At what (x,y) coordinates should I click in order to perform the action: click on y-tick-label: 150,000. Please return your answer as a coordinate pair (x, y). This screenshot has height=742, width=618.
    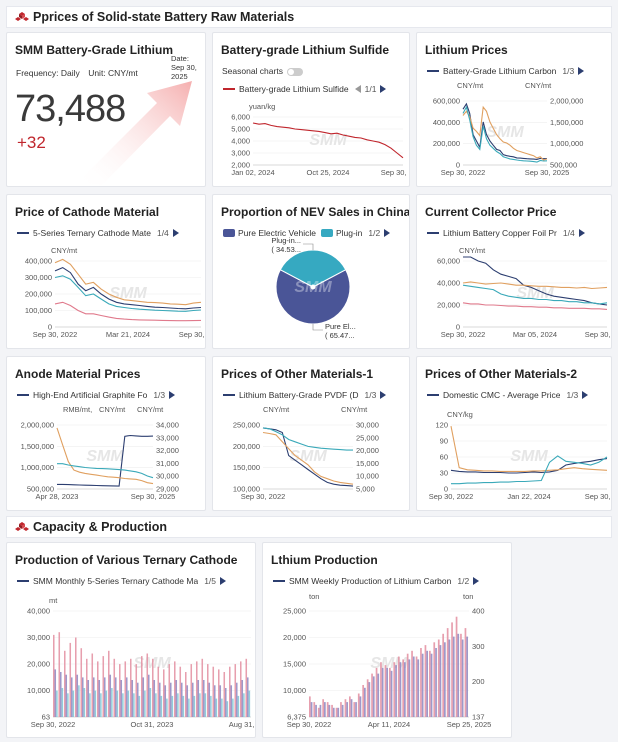
    Looking at the image, I should click on (246, 467).